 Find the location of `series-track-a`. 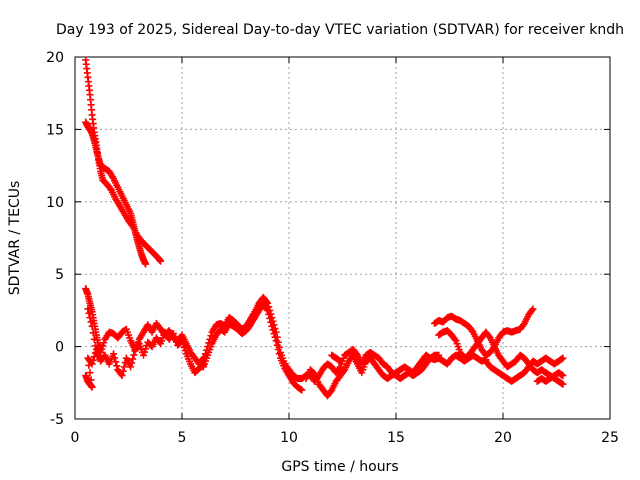

series-track-a is located at coordinates (123, 160).